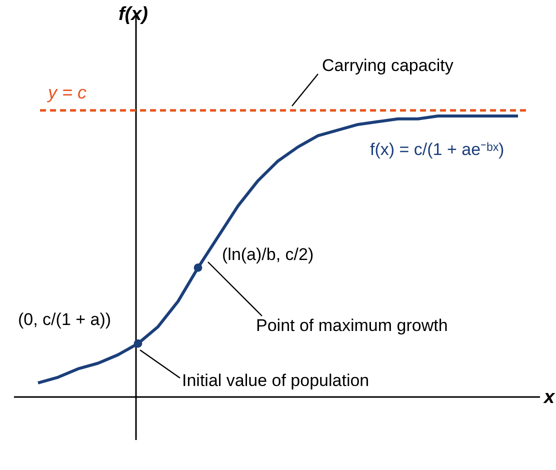 This screenshot has width=556, height=470. What do you see at coordinates (388, 65) in the screenshot?
I see `text: Carrying capacity` at bounding box center [388, 65].